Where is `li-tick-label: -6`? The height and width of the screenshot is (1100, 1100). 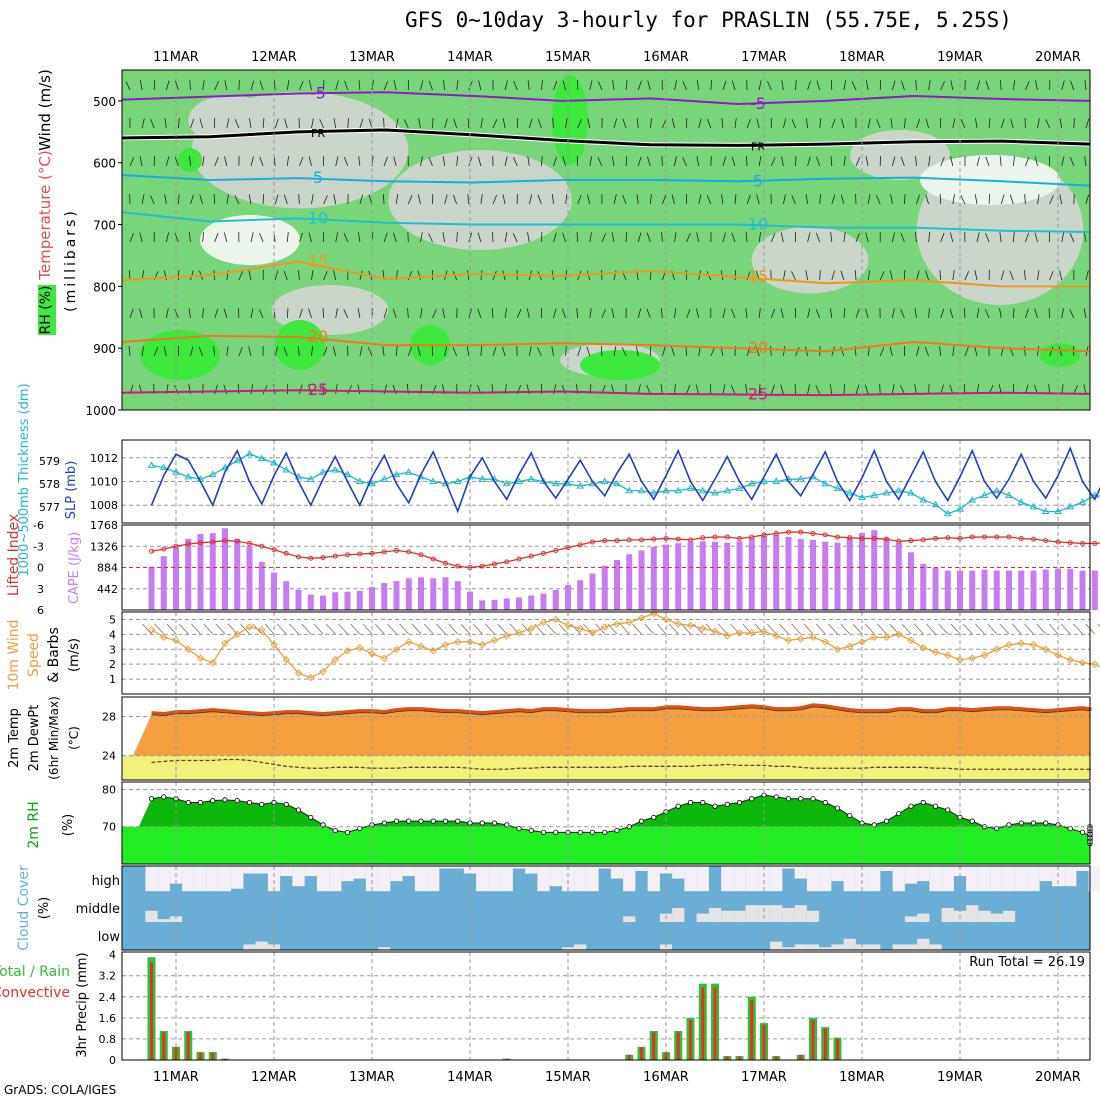
li-tick-label: -6 is located at coordinates (38, 525).